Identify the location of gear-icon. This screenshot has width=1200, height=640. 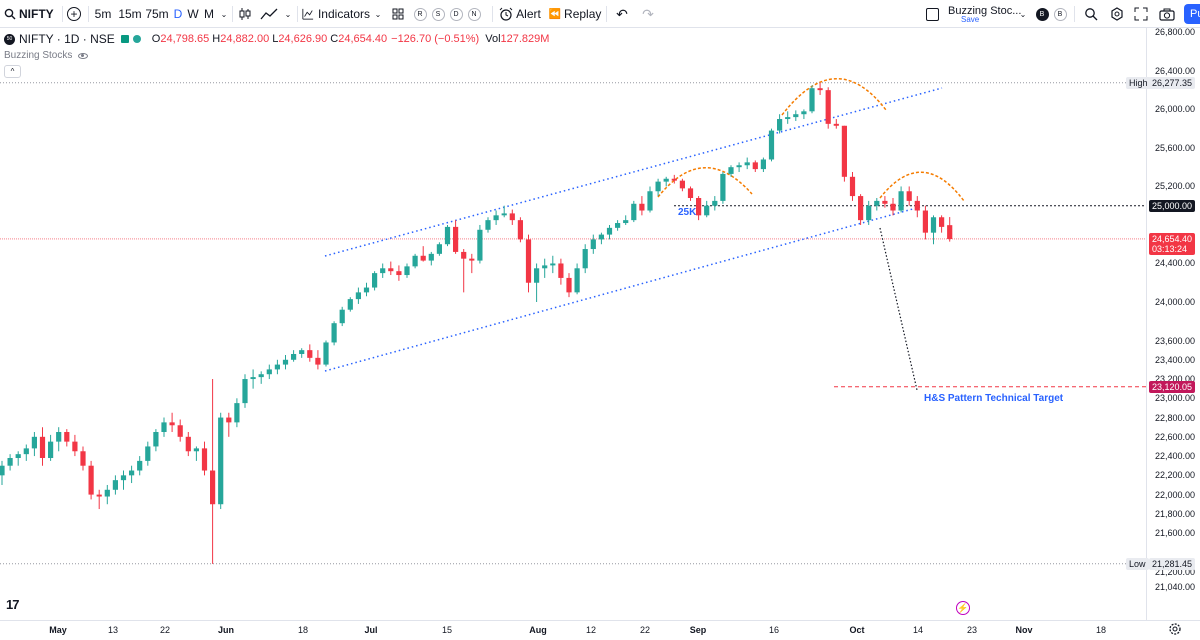
(1175, 629).